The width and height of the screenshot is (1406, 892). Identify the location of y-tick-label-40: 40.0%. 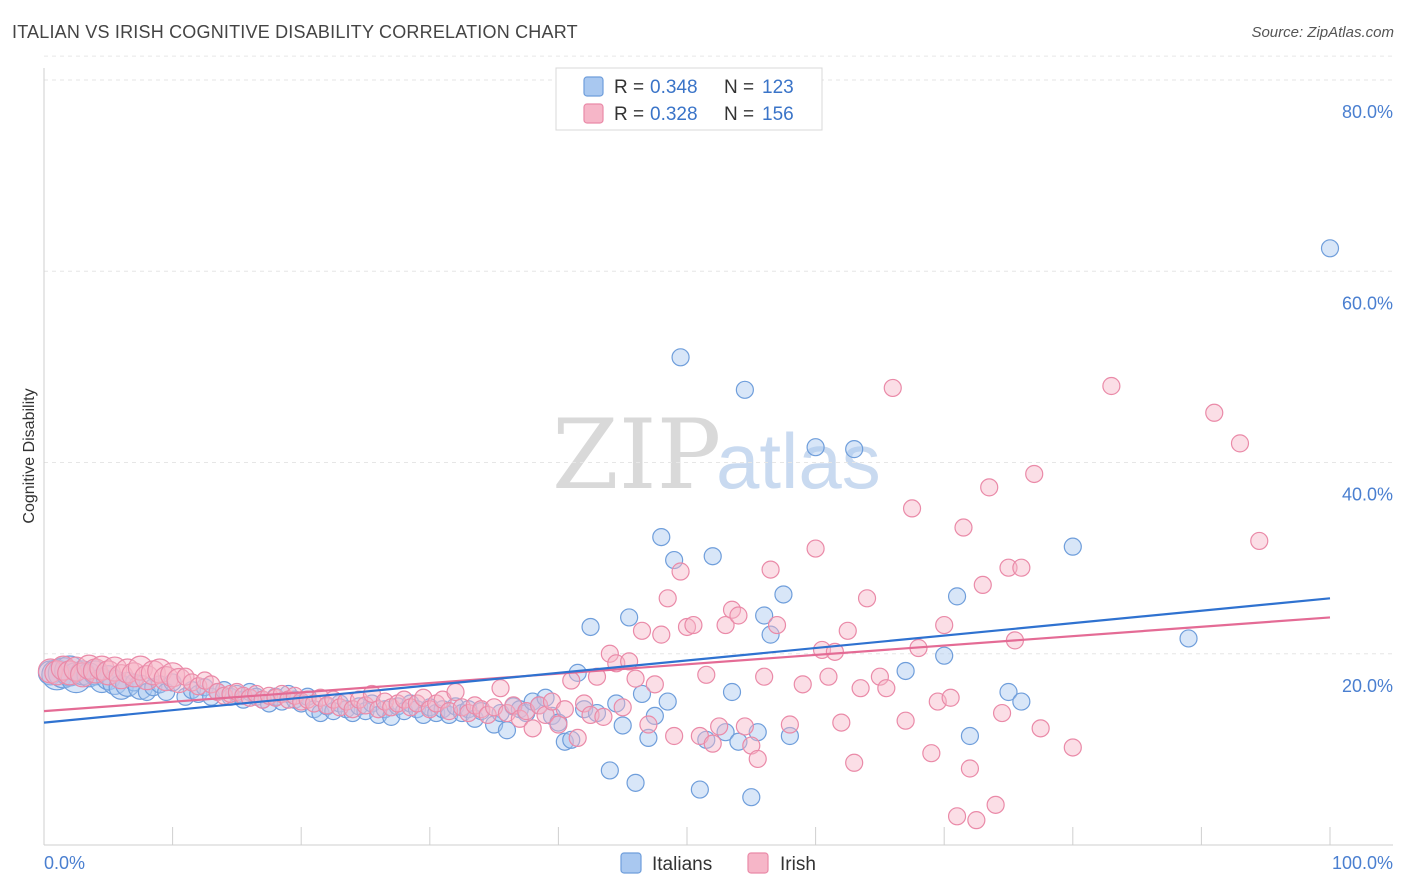
(1367, 495).